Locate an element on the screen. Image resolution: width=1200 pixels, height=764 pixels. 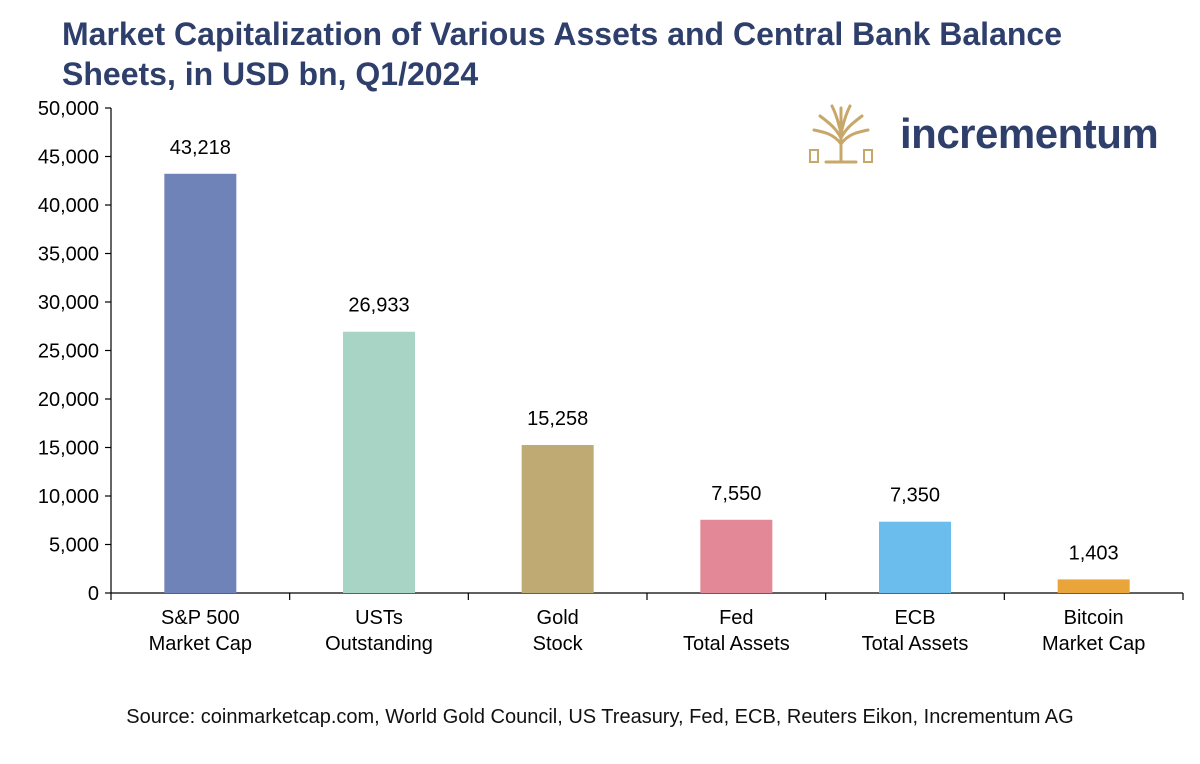
x-tick-label: ECB is located at coordinates (914, 618).